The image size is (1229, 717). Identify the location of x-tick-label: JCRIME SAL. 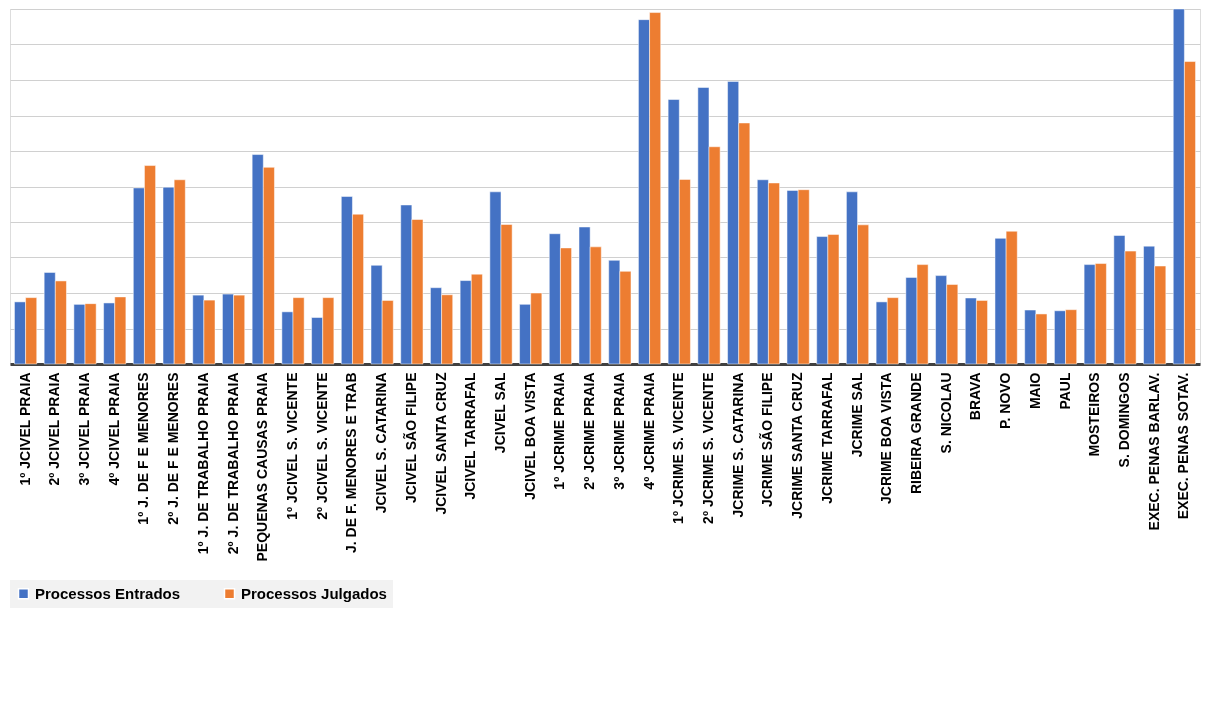
(856, 415).